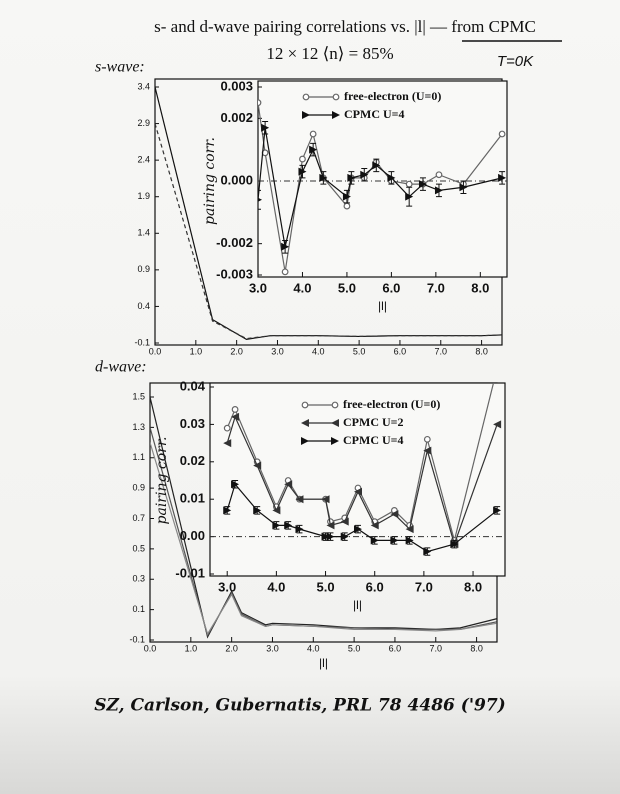 Image resolution: width=620 pixels, height=794 pixels. I want to click on plot-frame, so click(357, 479).